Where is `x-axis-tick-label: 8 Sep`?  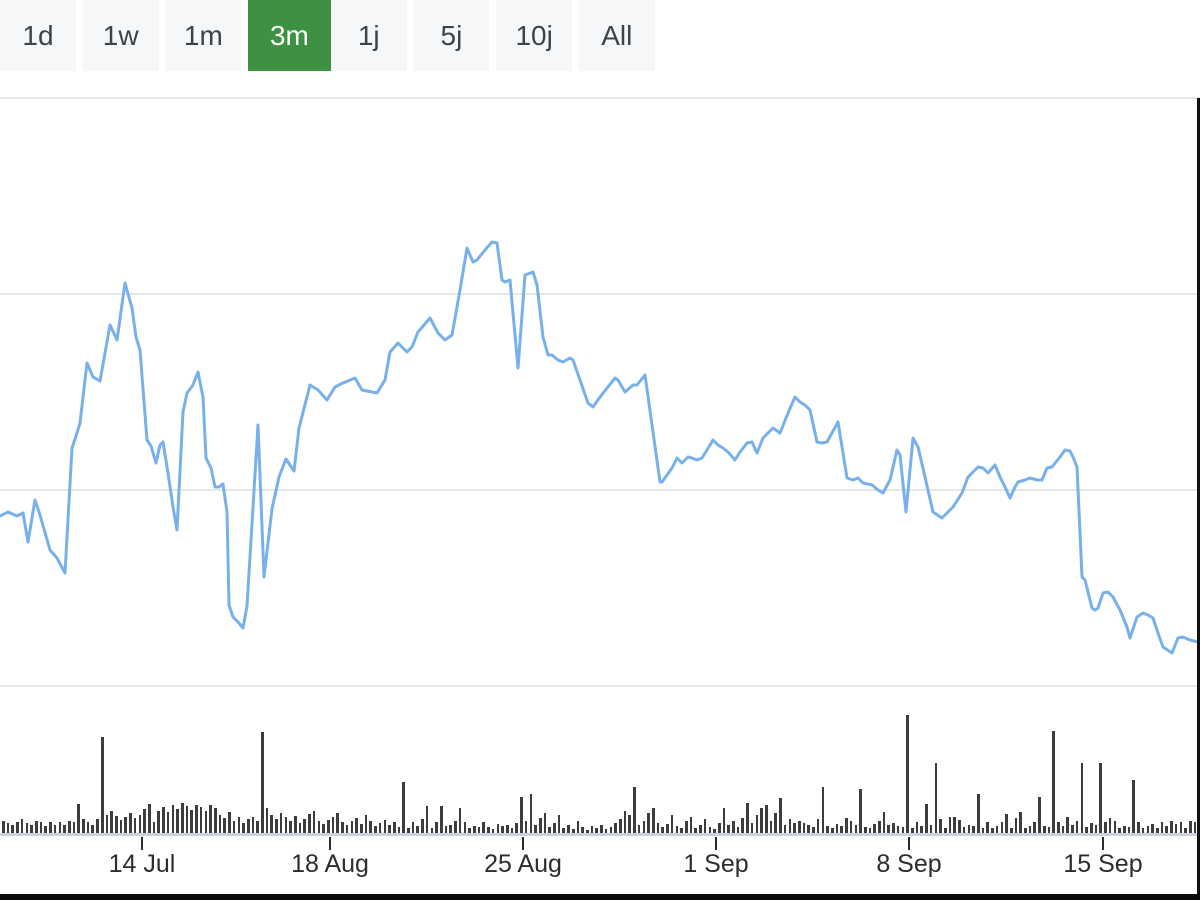 x-axis-tick-label: 8 Sep is located at coordinates (909, 864).